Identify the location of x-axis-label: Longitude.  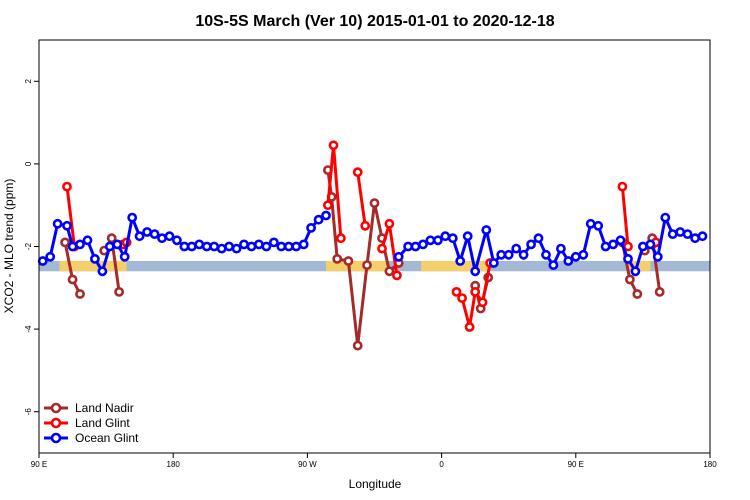
(375, 484).